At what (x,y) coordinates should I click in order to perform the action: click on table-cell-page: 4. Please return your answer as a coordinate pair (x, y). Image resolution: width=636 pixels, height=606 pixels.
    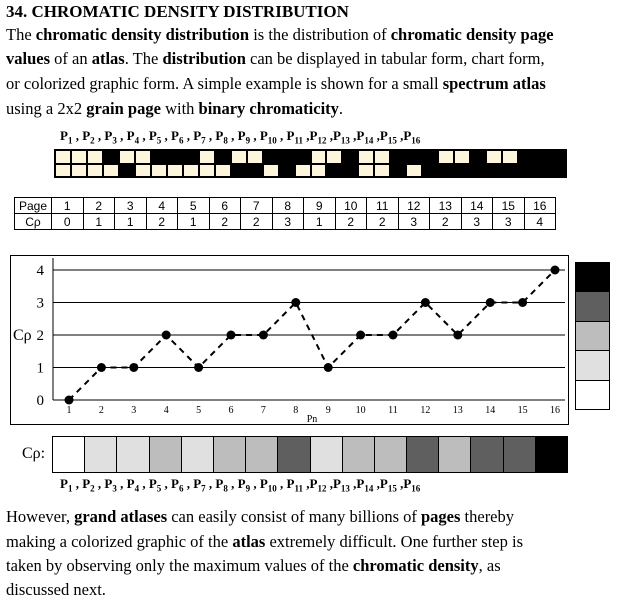
    Looking at the image, I should click on (161, 205).